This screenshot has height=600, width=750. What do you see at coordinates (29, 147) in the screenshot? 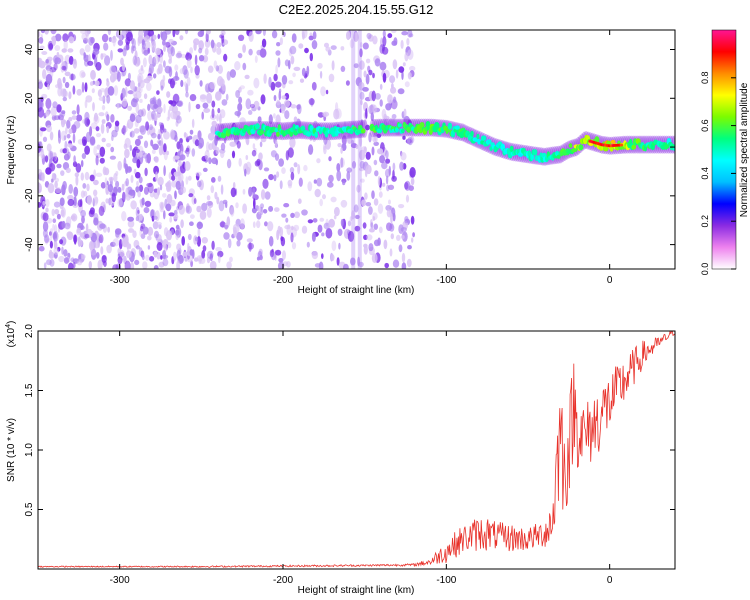
I see `y-tick-label: 0` at bounding box center [29, 147].